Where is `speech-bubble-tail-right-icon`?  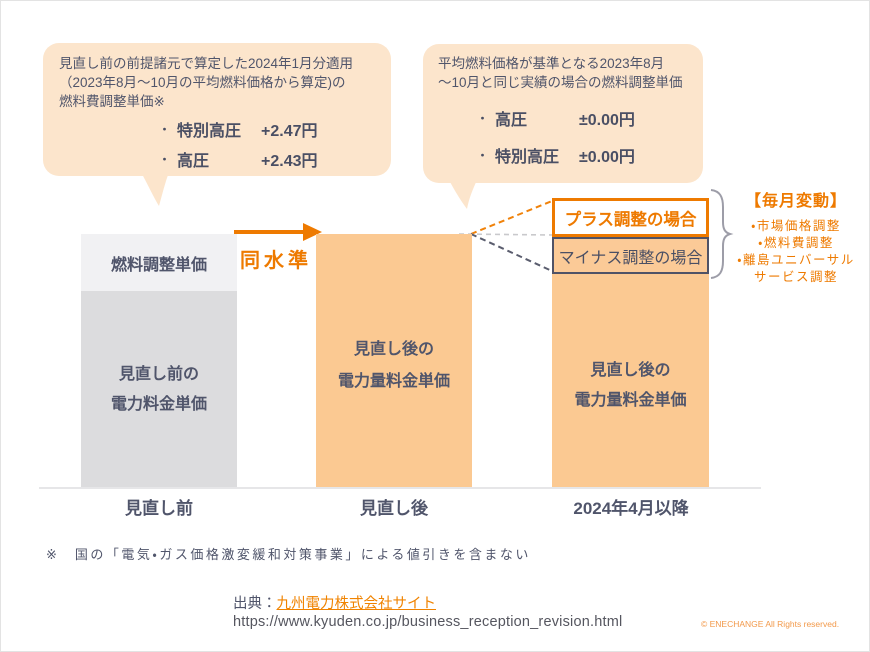 speech-bubble-tail-right-icon is located at coordinates (463, 194).